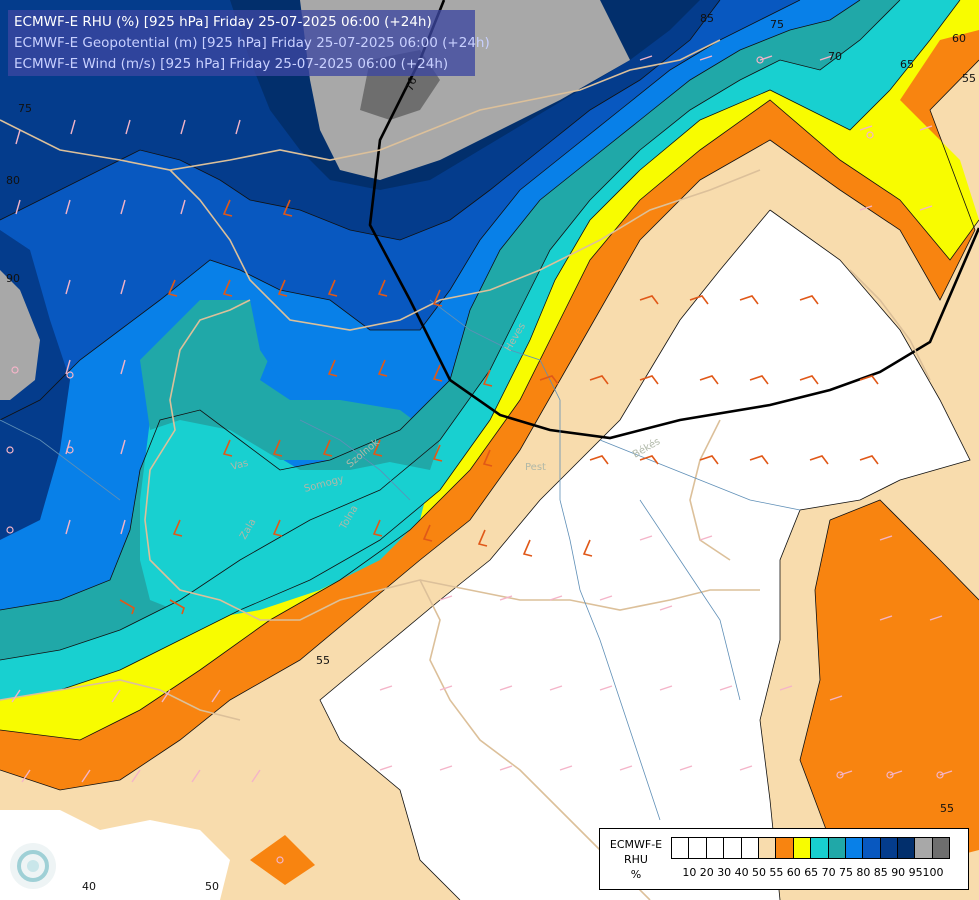 The height and width of the screenshot is (900, 979). What do you see at coordinates (33, 866) in the screenshot?
I see `logo-icon` at bounding box center [33, 866].